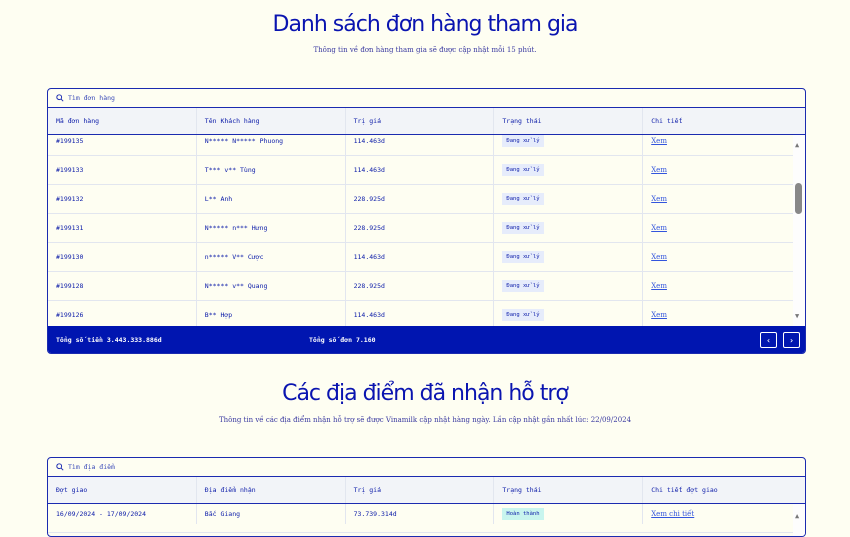  What do you see at coordinates (271, 286) in the screenshot?
I see `cell-customer-name: N***** v** Quang` at bounding box center [271, 286].